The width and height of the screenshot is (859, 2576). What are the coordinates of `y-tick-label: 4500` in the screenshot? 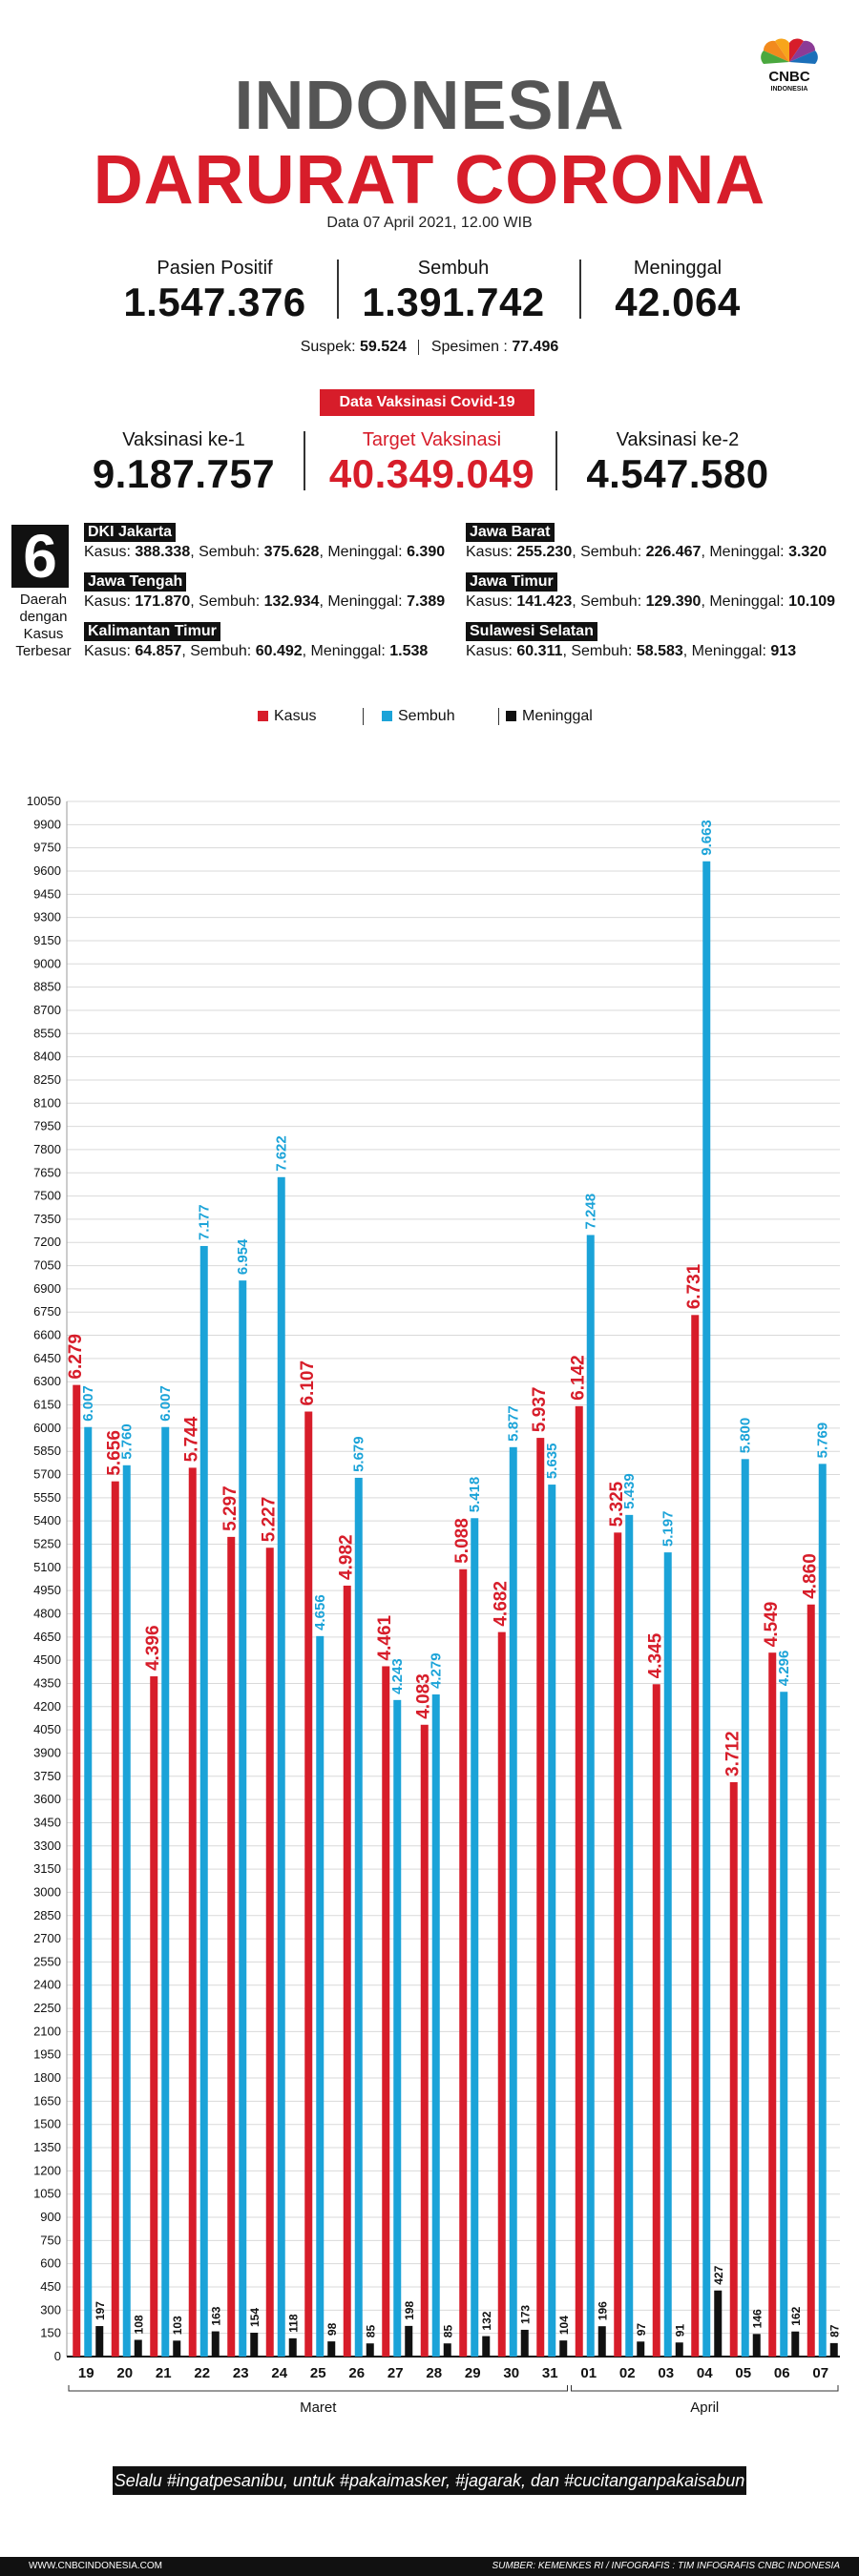 It's located at (47, 1659).